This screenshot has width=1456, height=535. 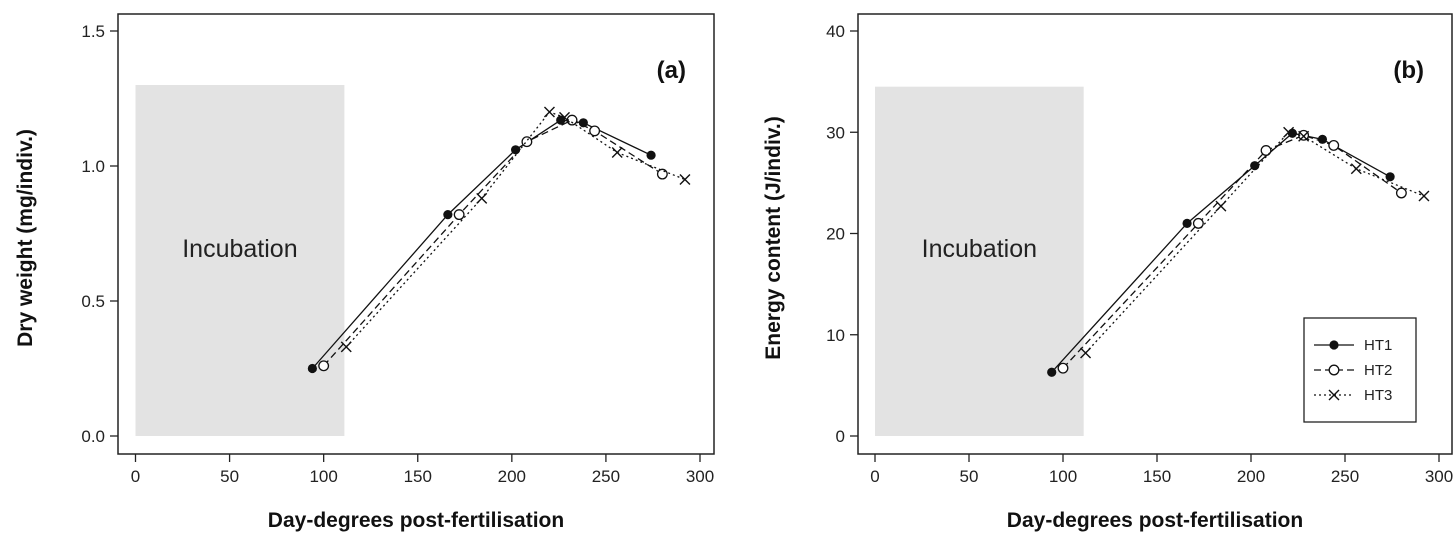 What do you see at coordinates (840, 436) in the screenshot?
I see `y-tick-label: 0` at bounding box center [840, 436].